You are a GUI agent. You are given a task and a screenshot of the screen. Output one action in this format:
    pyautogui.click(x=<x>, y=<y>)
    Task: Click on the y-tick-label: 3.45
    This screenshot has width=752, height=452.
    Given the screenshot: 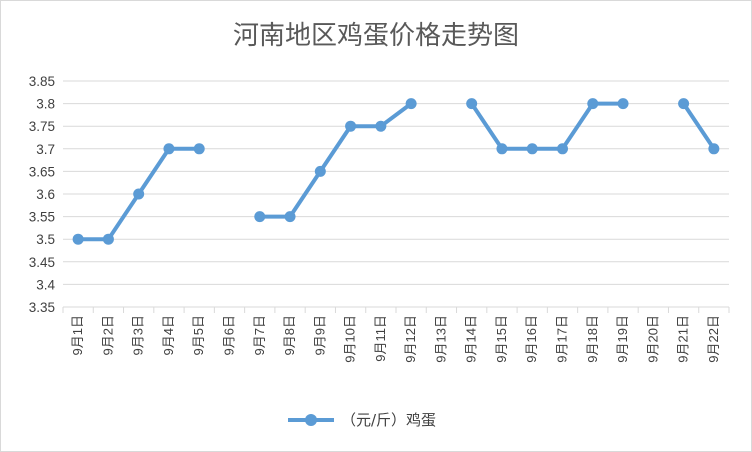 What is the action you would take?
    pyautogui.click(x=42, y=262)
    